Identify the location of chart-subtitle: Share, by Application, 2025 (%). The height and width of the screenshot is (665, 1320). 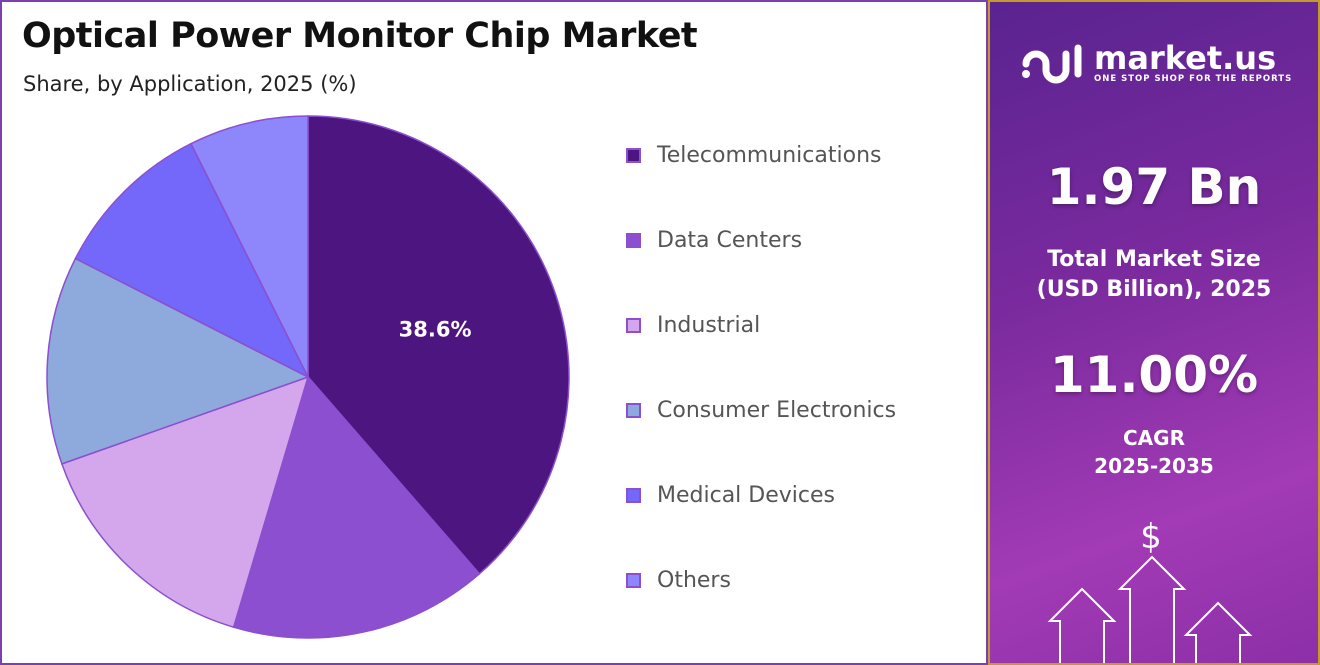
(190, 84).